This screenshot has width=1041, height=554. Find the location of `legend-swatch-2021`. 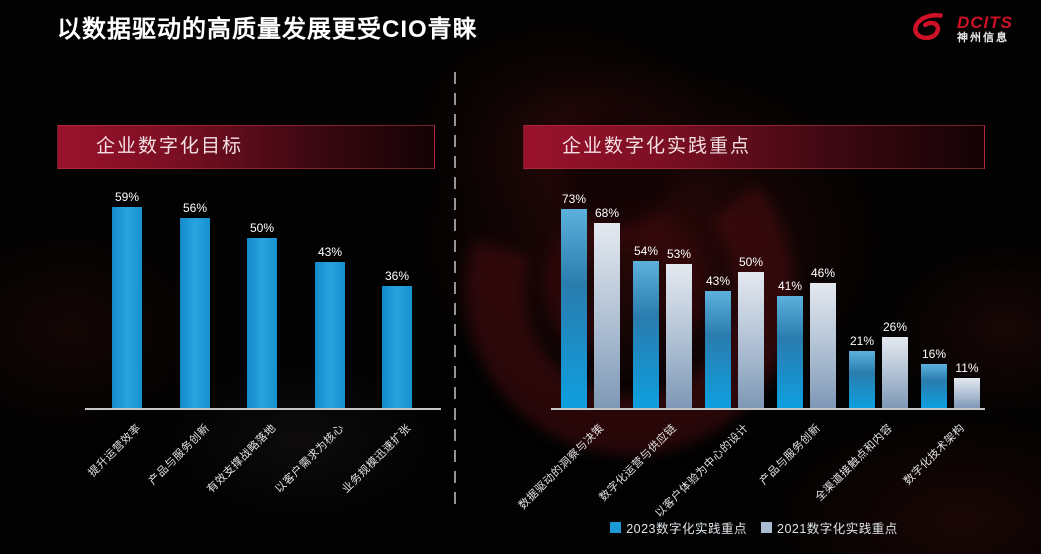

legend-swatch-2021 is located at coordinates (766, 527).